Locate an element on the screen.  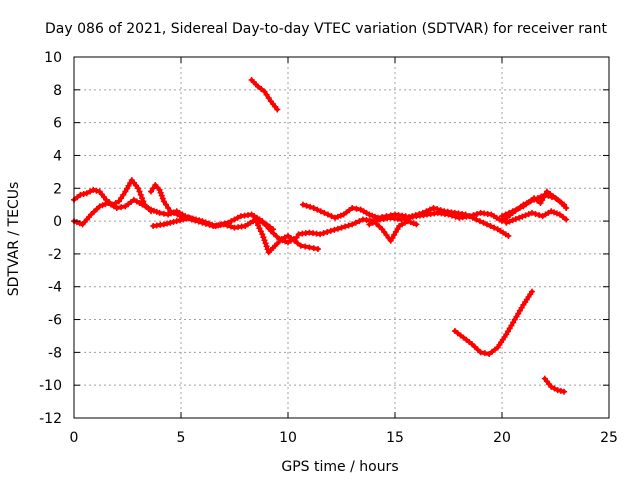
y-tick-label: -10 is located at coordinates (50, 386).